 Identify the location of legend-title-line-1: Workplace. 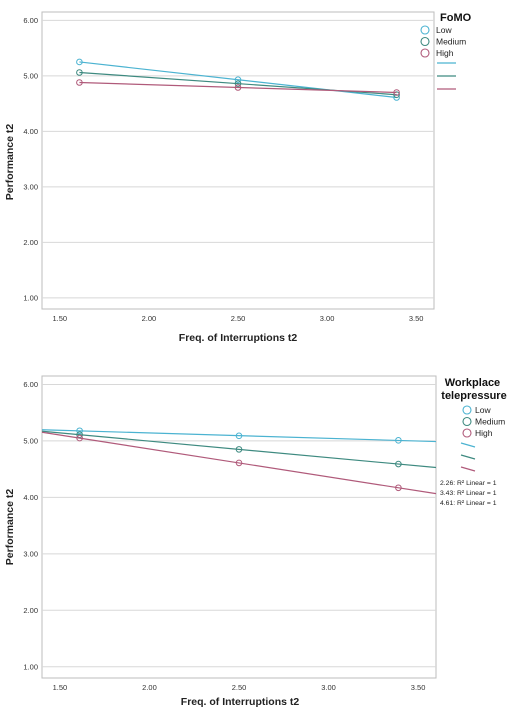
(472, 383).